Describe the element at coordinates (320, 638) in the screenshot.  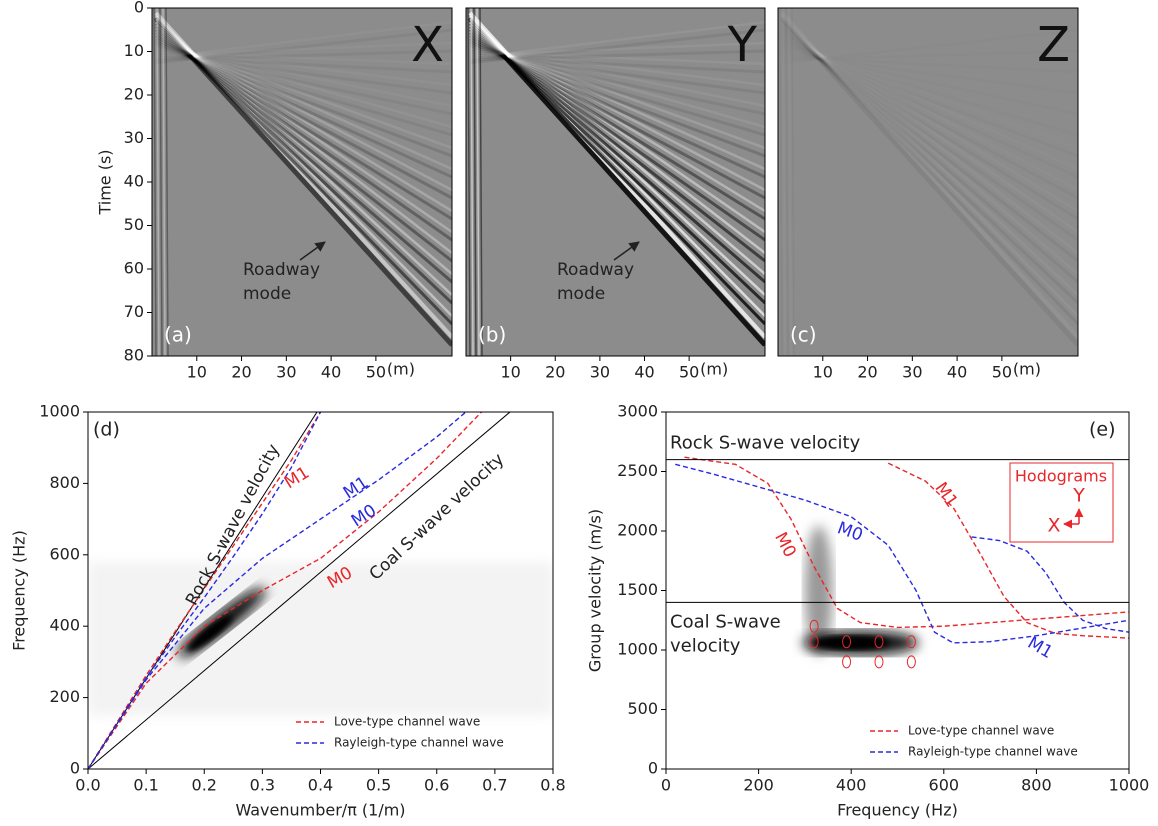
I see `faint-background` at that location.